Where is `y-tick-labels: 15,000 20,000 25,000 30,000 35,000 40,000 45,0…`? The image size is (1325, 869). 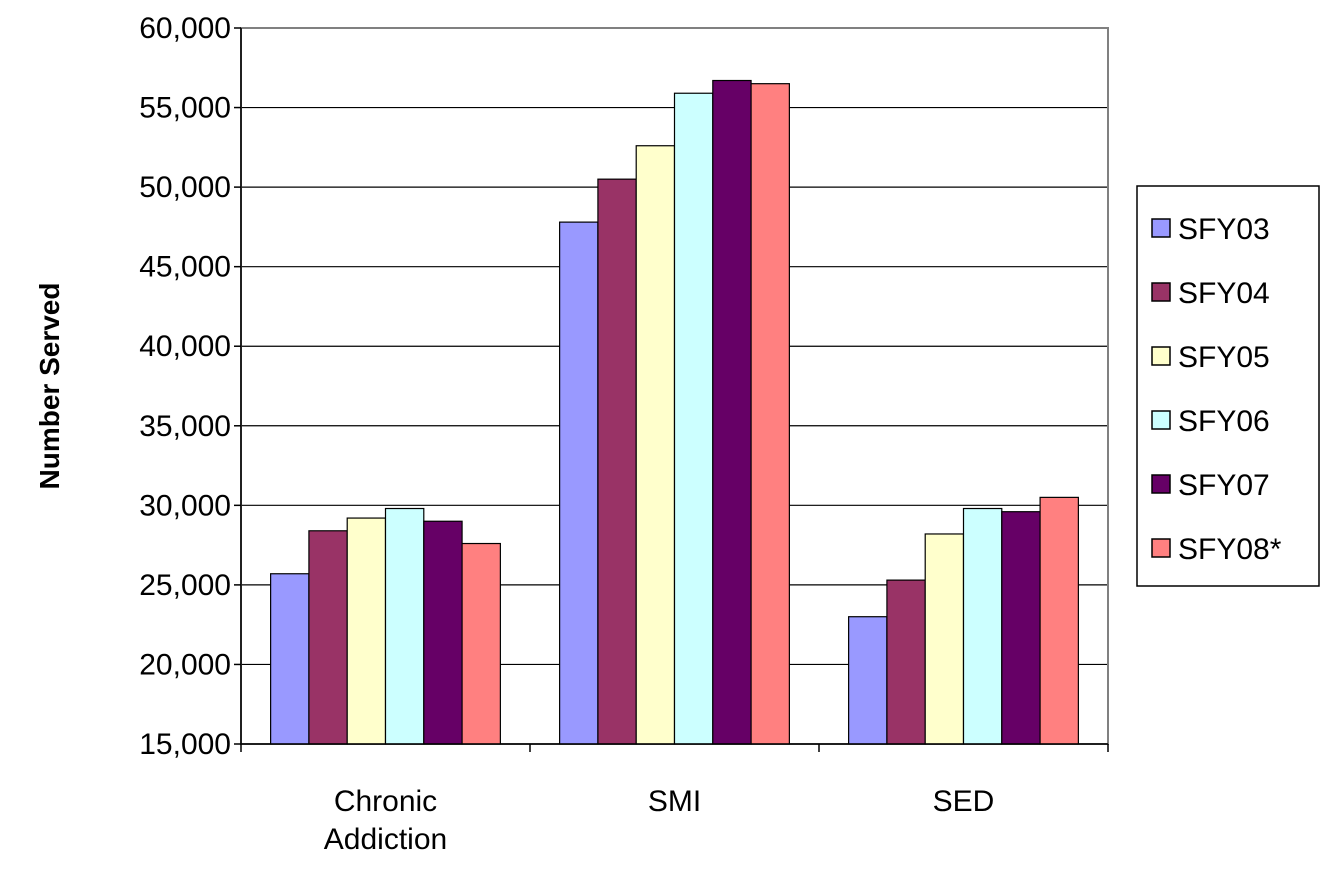 y-tick-labels: 15,000 20,000 25,000 30,000 35,000 40,000 45,0… is located at coordinates (185, 386).